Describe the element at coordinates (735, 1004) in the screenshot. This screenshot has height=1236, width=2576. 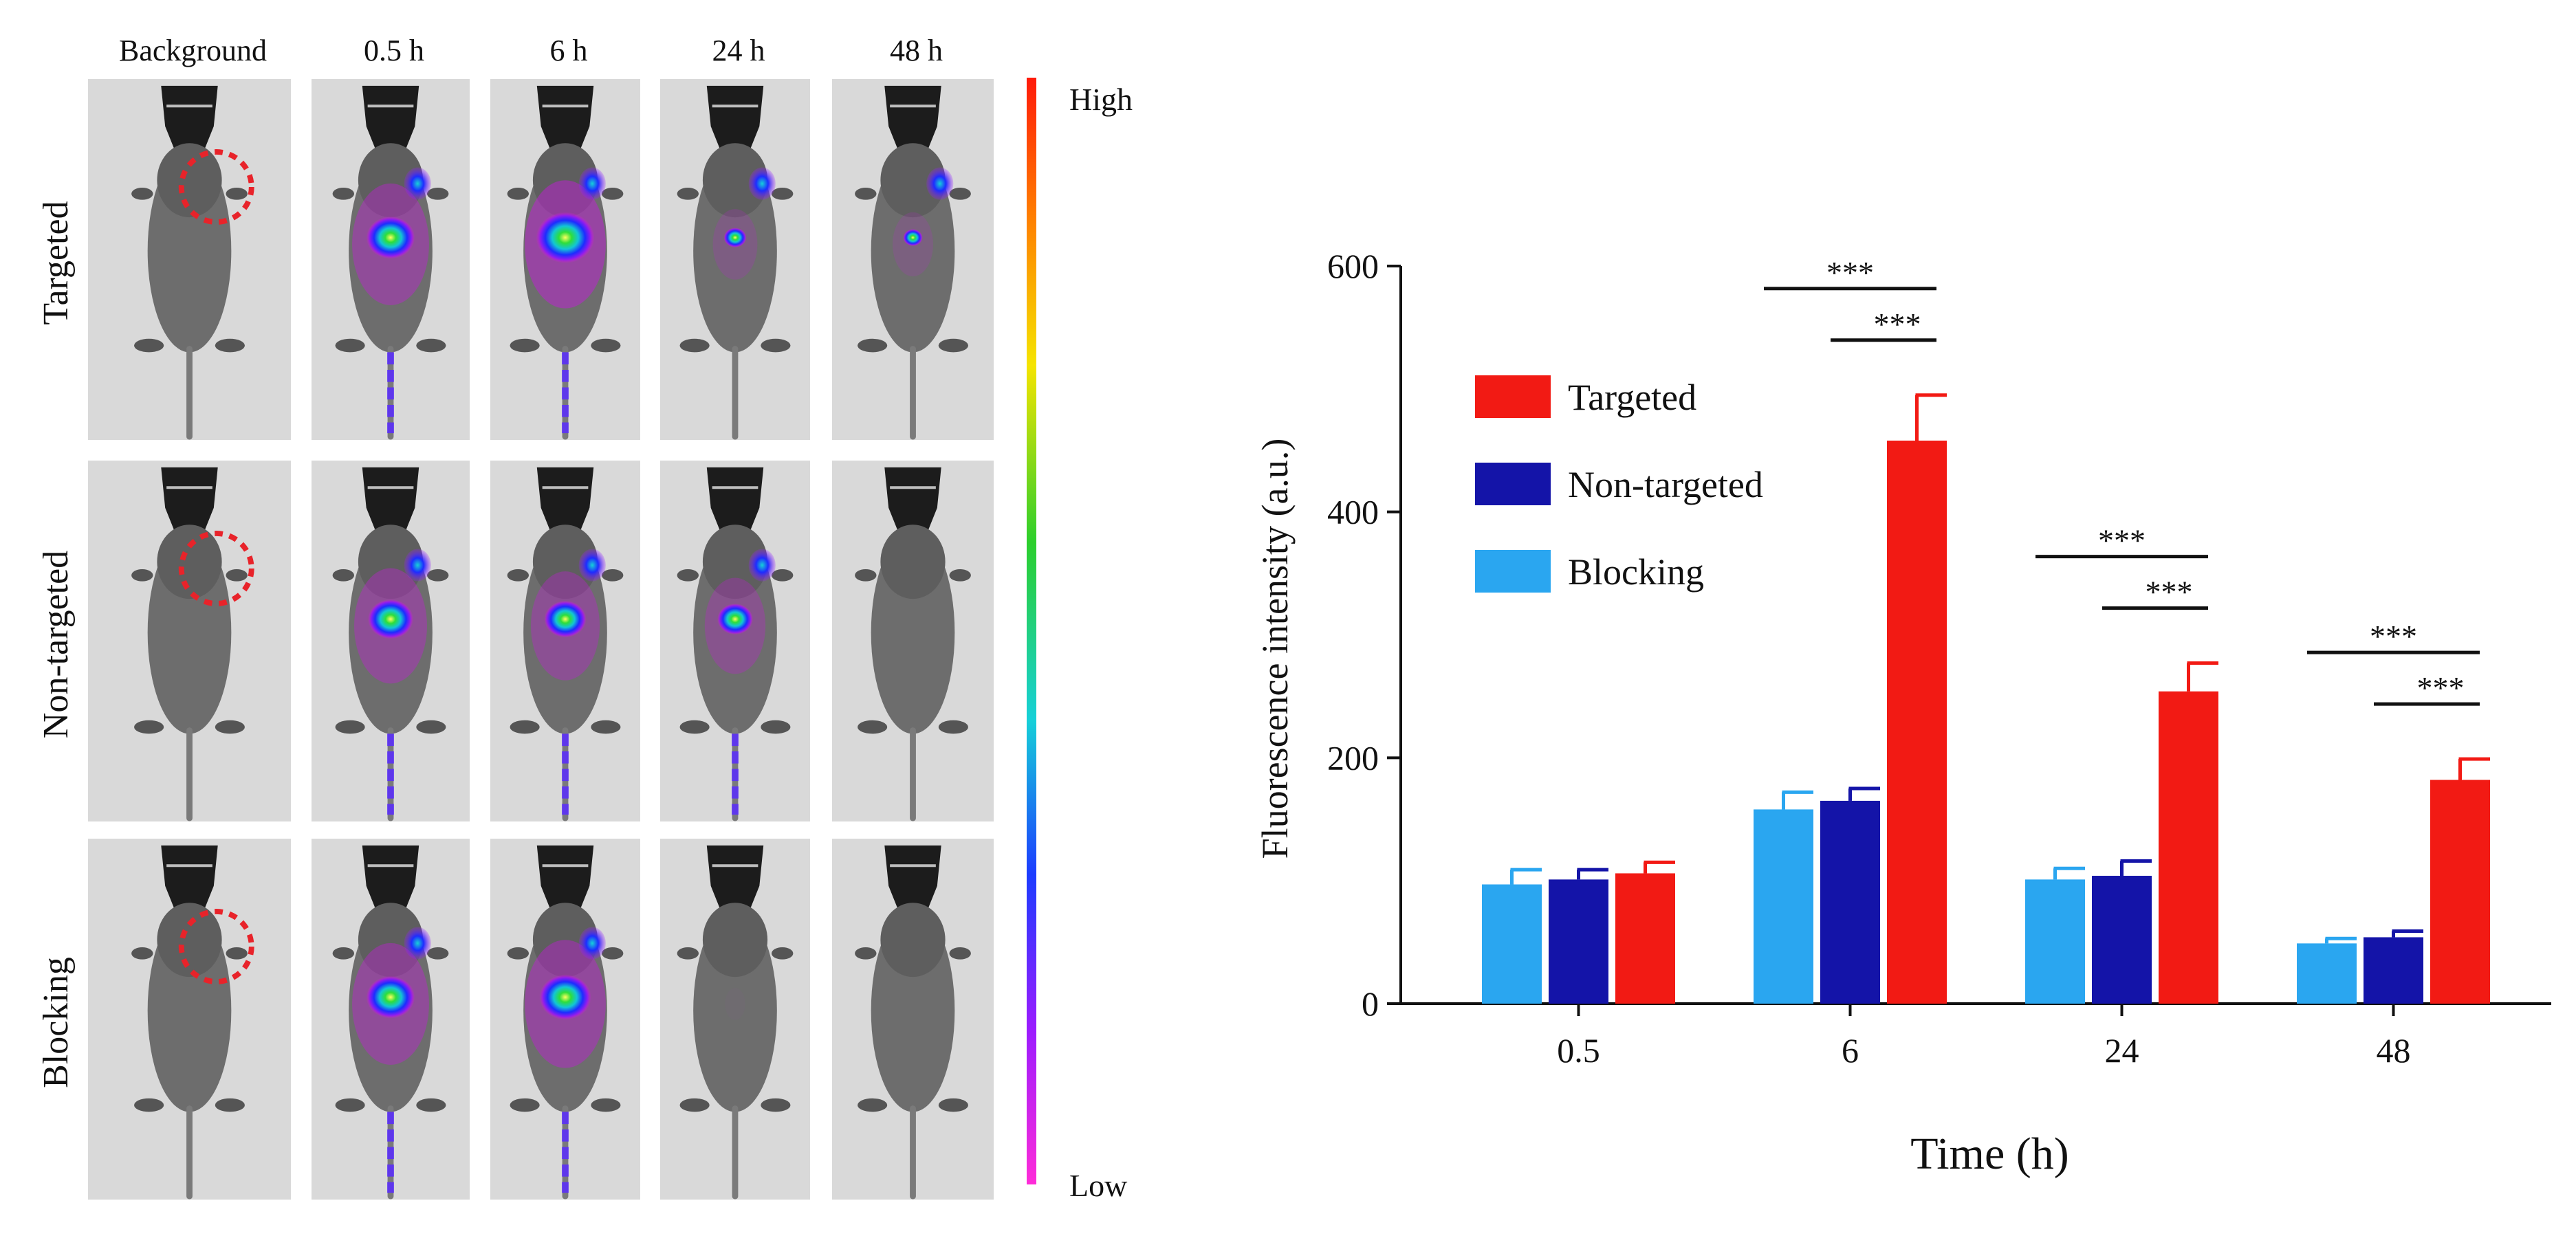
I see `body-signal-haze` at that location.